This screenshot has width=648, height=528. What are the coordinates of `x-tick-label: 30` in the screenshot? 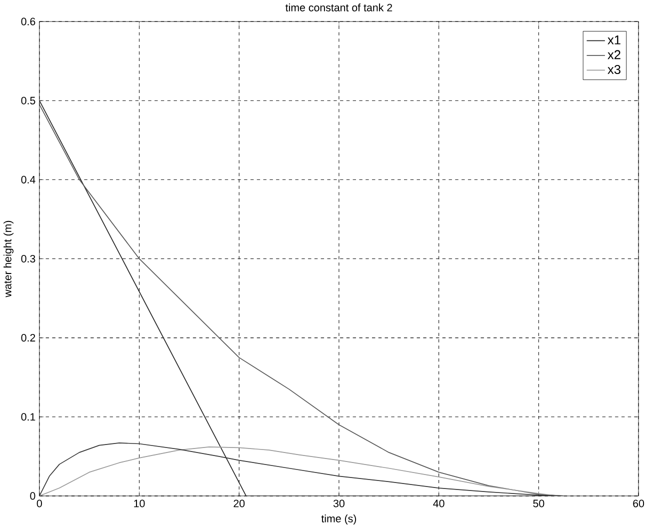 It's located at (338, 504).